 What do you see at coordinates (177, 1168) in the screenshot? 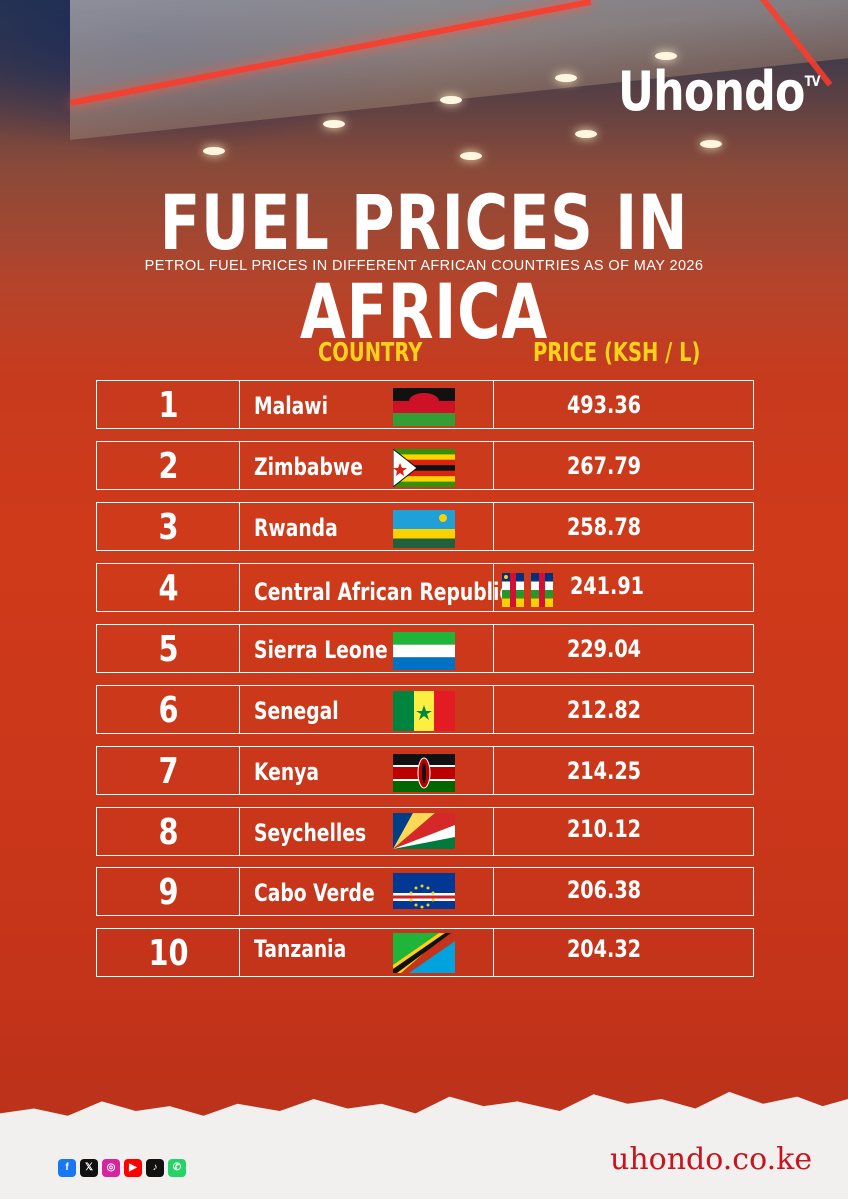
I see `whatsapp-icon: ✆` at bounding box center [177, 1168].